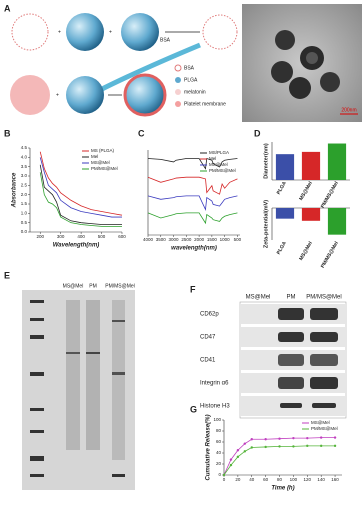 This screenshot has width=364, height=505. What do you see at coordinates (195, 92) in the screenshot?
I see `legend-label: melatonin` at bounding box center [195, 92].